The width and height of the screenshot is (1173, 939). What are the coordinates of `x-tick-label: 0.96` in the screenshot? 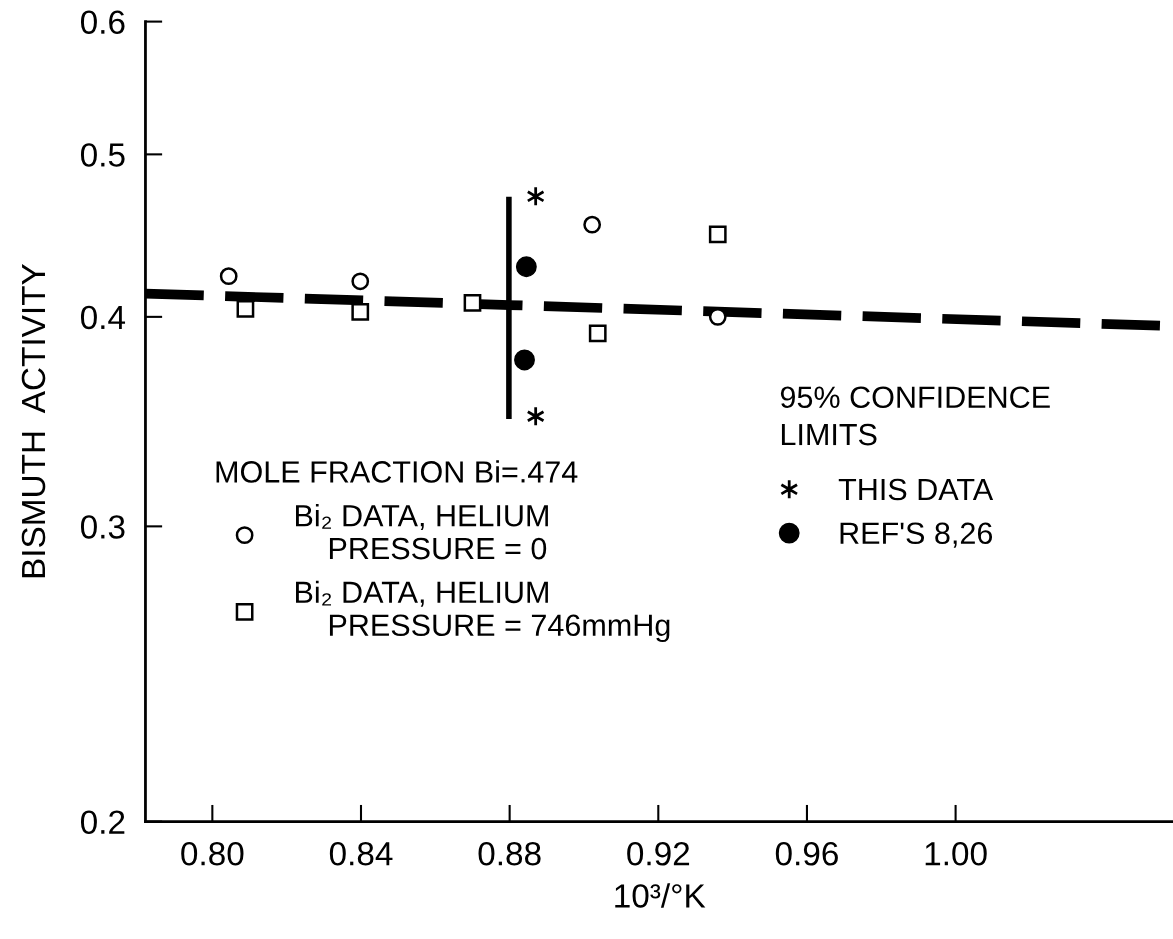 It's located at (806, 853).